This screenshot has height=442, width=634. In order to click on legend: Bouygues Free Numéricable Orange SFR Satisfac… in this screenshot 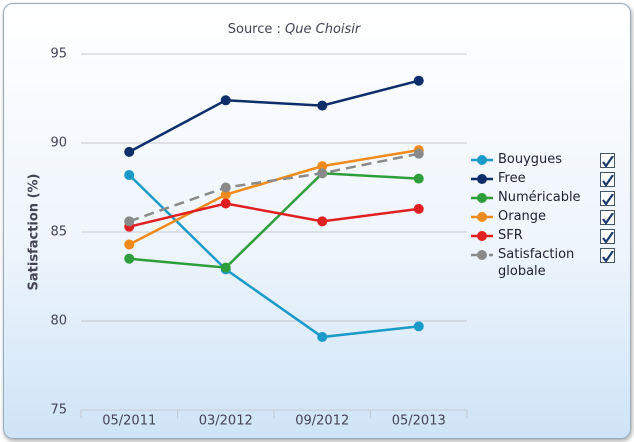, I will do `click(545, 216)`.